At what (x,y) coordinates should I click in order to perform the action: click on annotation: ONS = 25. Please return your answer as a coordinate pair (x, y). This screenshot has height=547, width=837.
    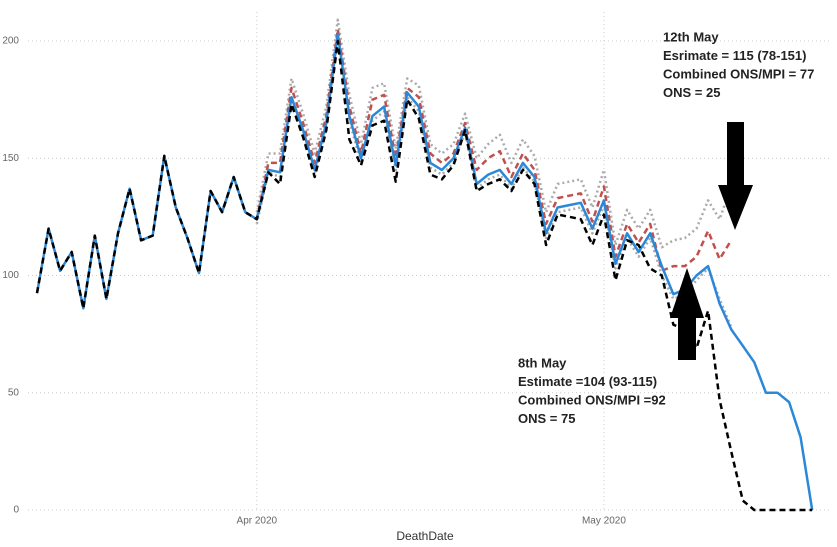
    Looking at the image, I should click on (691, 92).